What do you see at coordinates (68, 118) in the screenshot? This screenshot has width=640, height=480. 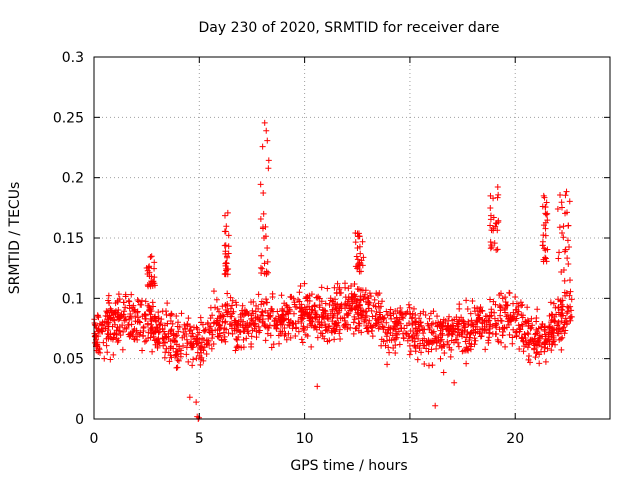 I see `y-tick-label: 0.25` at bounding box center [68, 118].